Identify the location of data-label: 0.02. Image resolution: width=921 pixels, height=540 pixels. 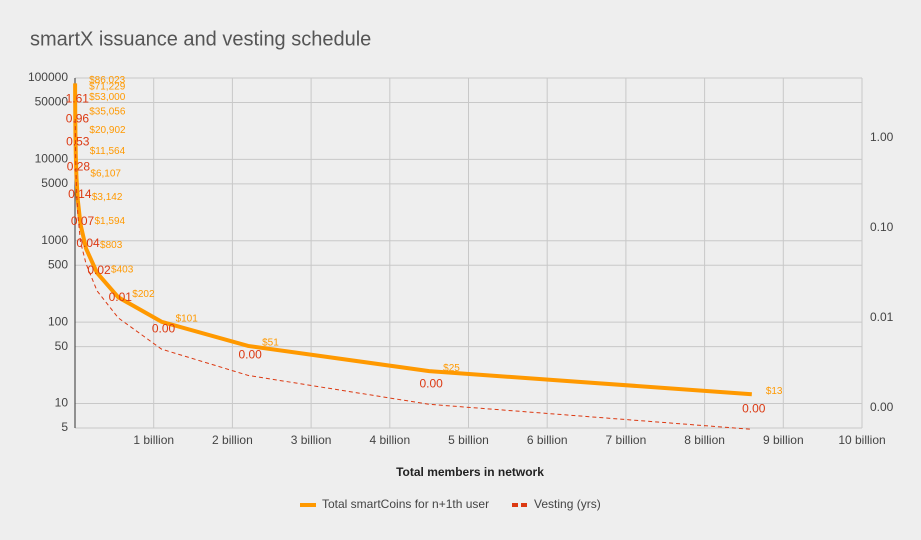
(99, 270).